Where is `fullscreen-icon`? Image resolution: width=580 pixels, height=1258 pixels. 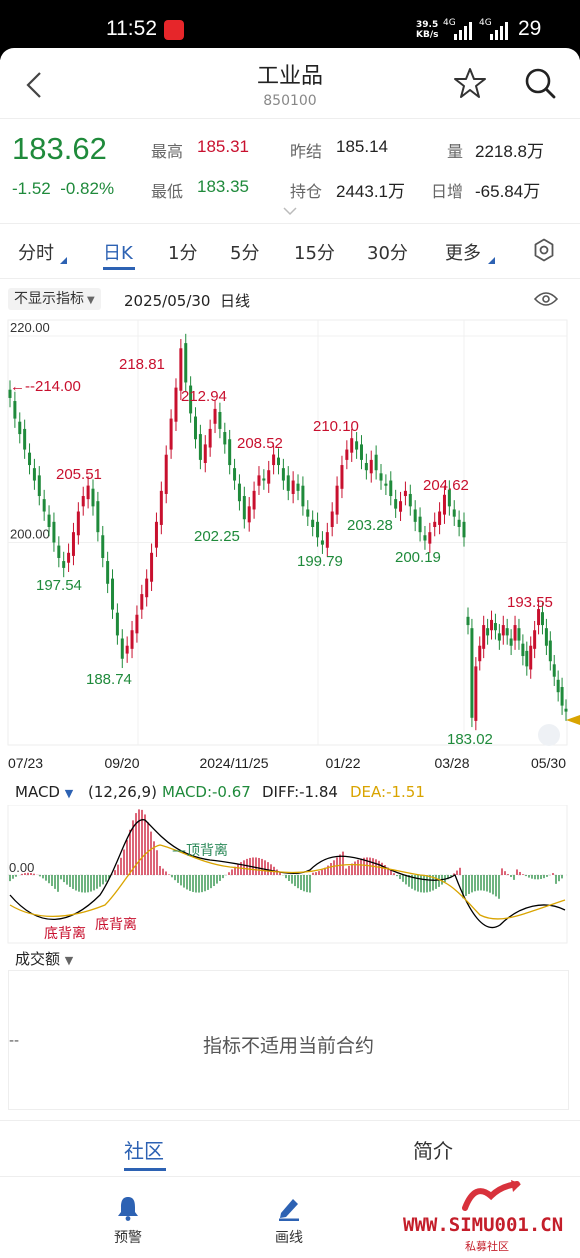
fullscreen-icon is located at coordinates (549, 735).